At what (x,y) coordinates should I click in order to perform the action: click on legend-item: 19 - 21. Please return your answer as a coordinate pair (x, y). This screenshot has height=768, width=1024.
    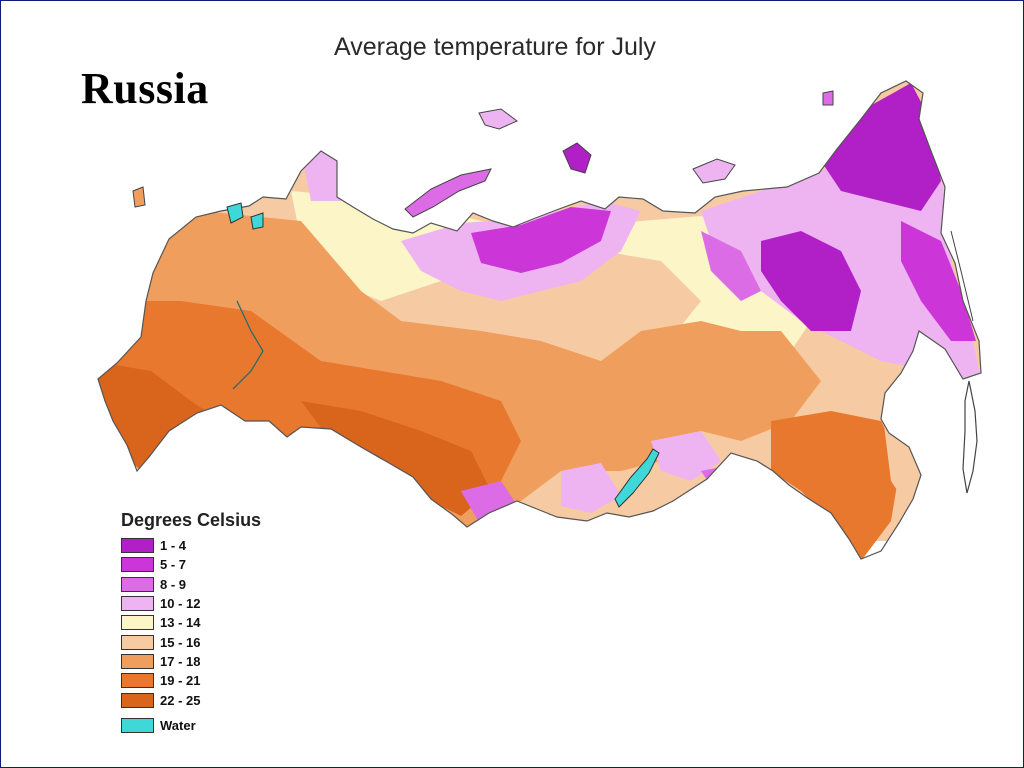
    Looking at the image, I should click on (191, 680).